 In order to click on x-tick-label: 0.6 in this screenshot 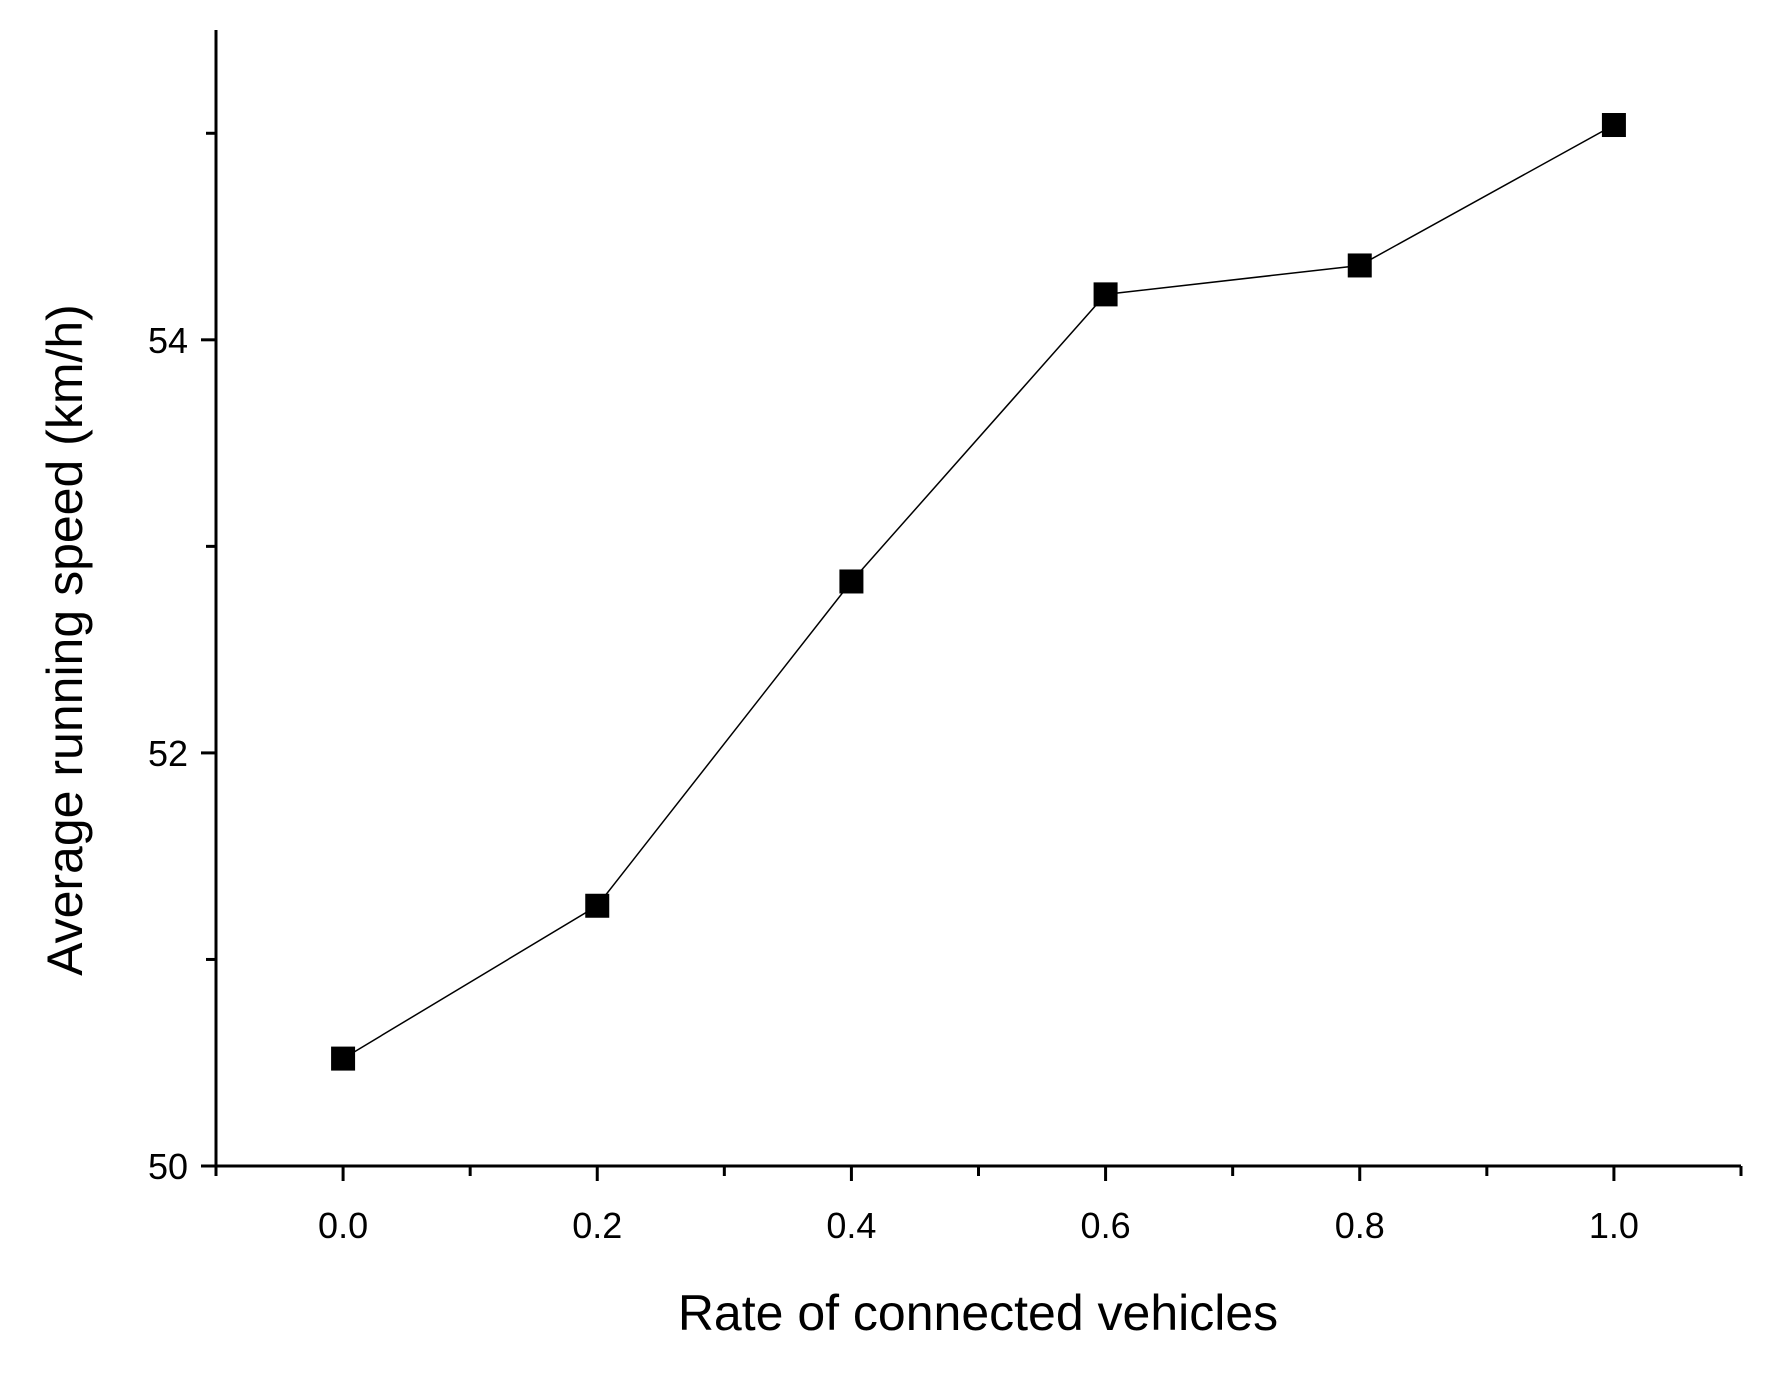, I will do `click(1106, 1225)`.